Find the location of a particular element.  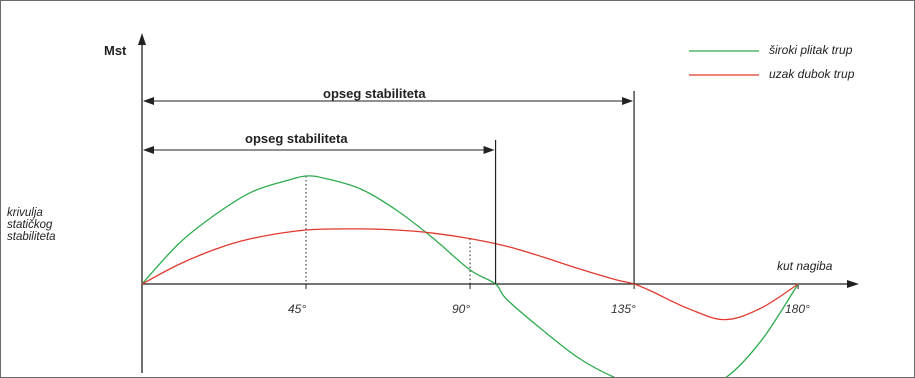

x-tick-label-45: 45° is located at coordinates (297, 309).